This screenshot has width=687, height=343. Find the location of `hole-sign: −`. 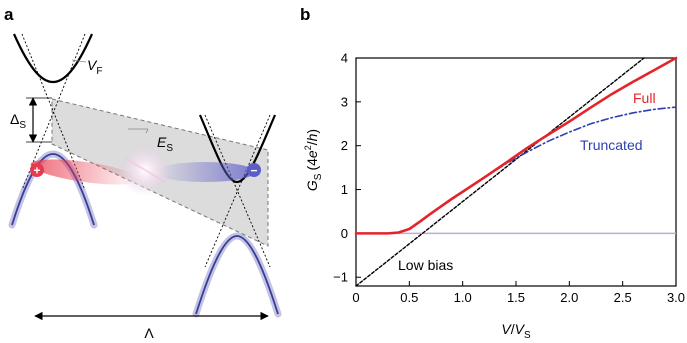

hole-sign: − is located at coordinates (253, 171).